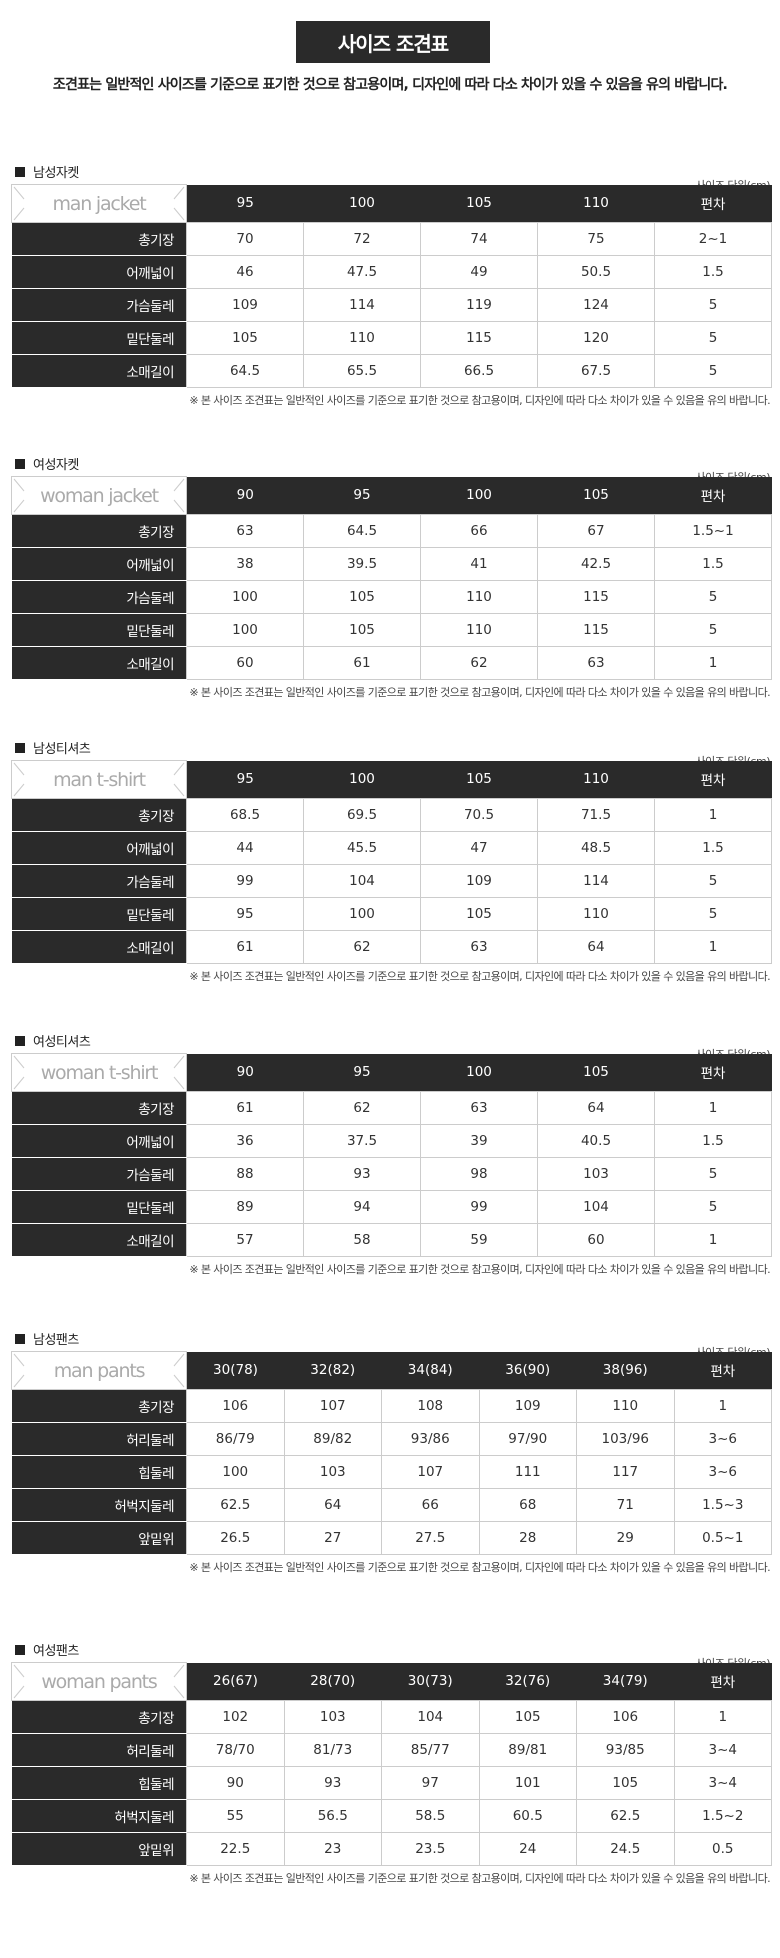 This screenshot has height=1958, width=780. I want to click on table-cell: 38, so click(245, 564).